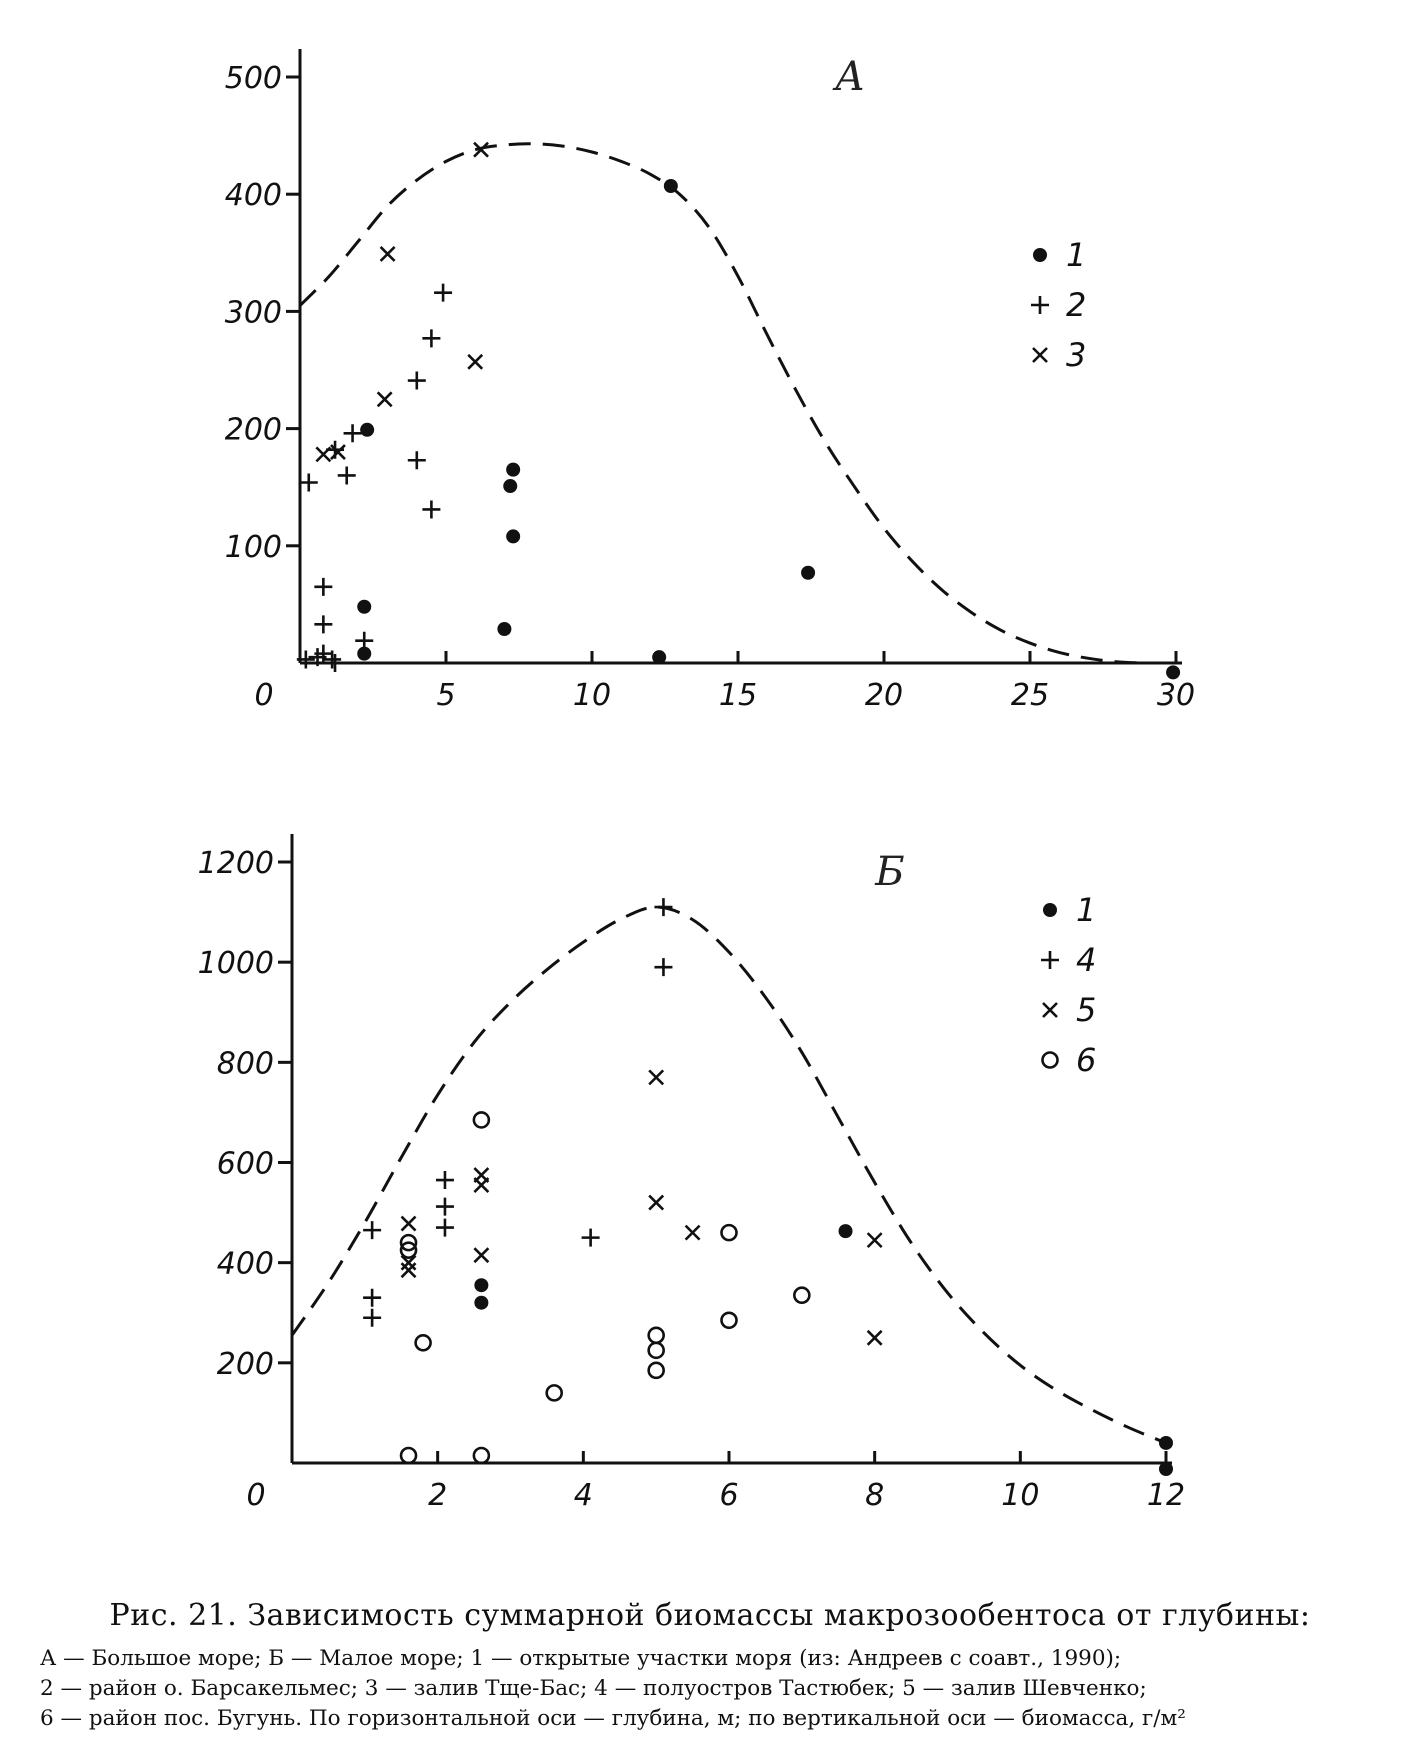  What do you see at coordinates (245, 1164) in the screenshot?
I see `y-tick-label: 600` at bounding box center [245, 1164].